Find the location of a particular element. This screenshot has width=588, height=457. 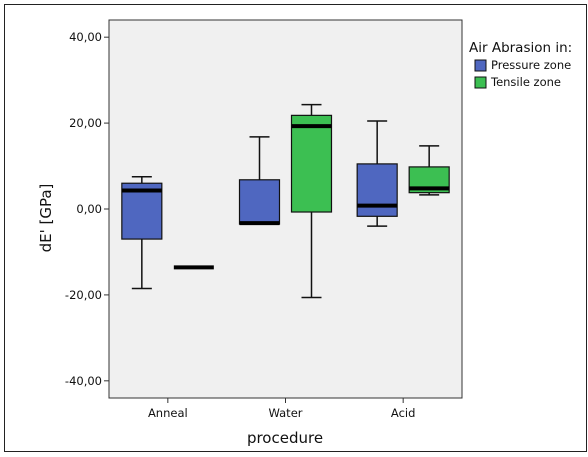

y-tick-label: 20,00 is located at coordinates (85, 123).